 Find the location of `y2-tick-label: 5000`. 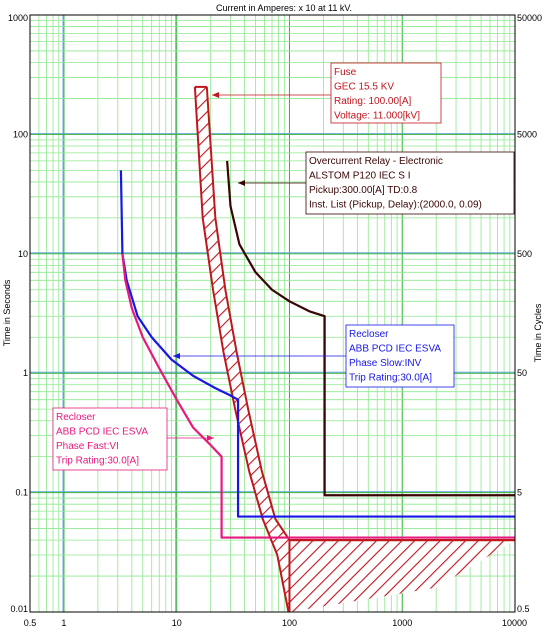

y2-tick-label: 5000 is located at coordinates (527, 134).